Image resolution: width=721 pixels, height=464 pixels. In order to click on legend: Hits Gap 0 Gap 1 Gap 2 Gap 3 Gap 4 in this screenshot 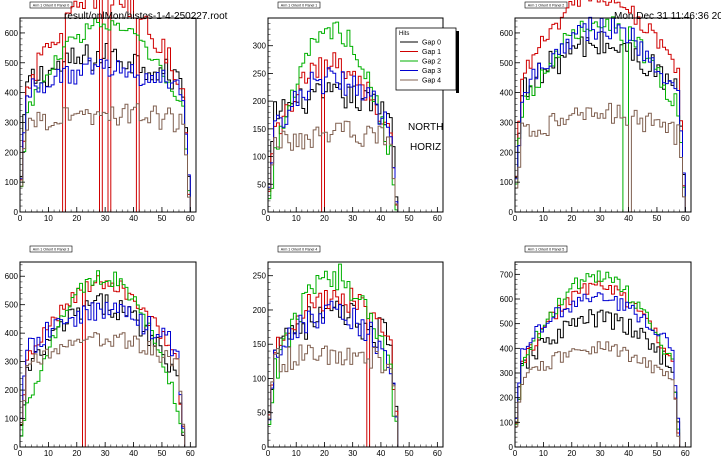, I will do `click(427, 60)`.